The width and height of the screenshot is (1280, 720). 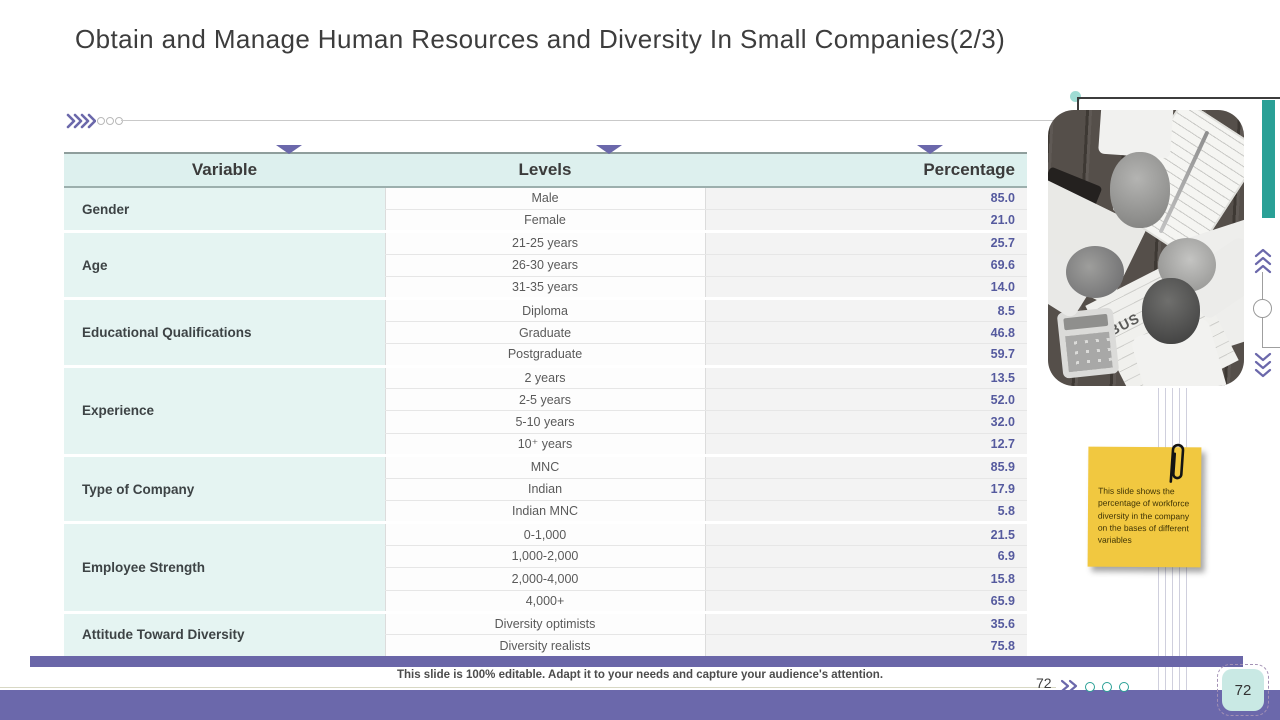 What do you see at coordinates (640, 705) in the screenshot?
I see `bottom-purple-bar` at bounding box center [640, 705].